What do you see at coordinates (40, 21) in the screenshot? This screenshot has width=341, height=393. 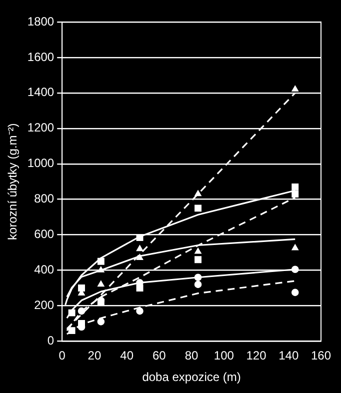 I see `y-tick-label: 1800` at bounding box center [40, 21].